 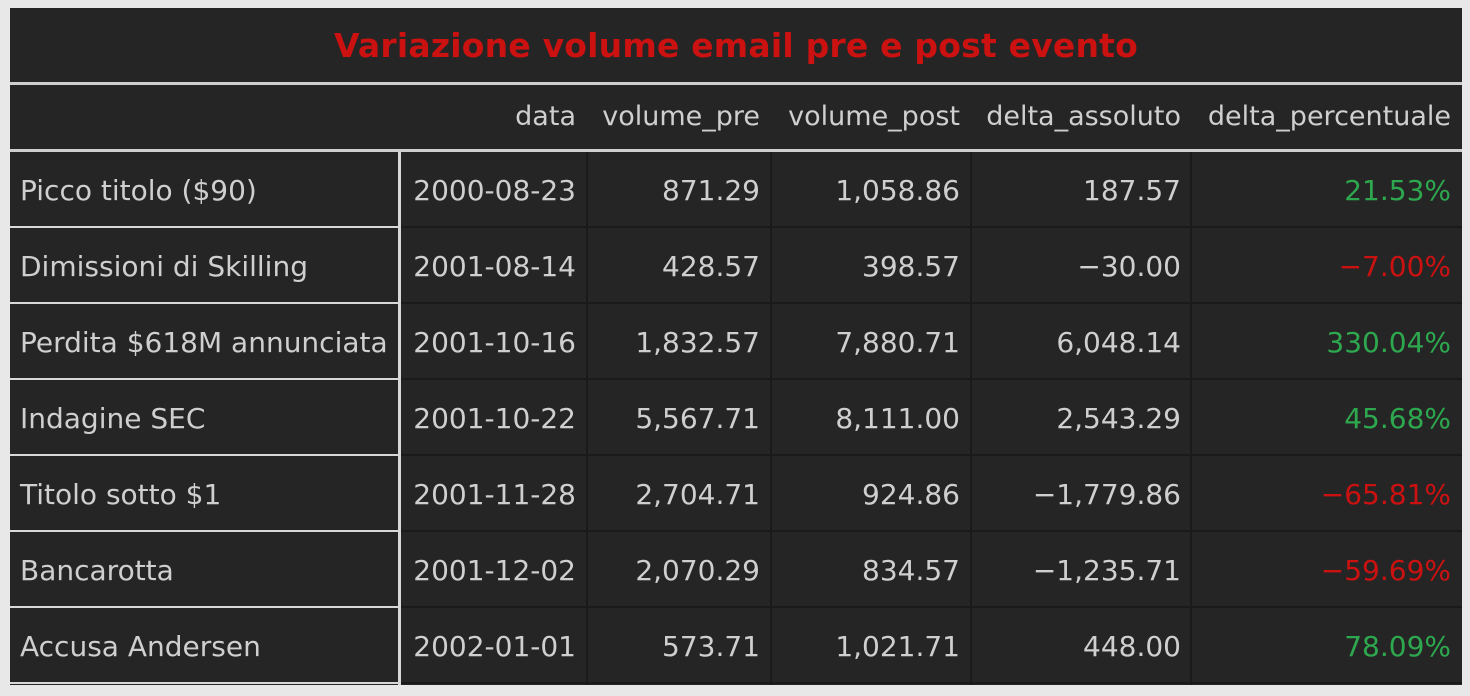 I want to click on cell-volume-pre: 5,567.71, so click(x=697, y=418).